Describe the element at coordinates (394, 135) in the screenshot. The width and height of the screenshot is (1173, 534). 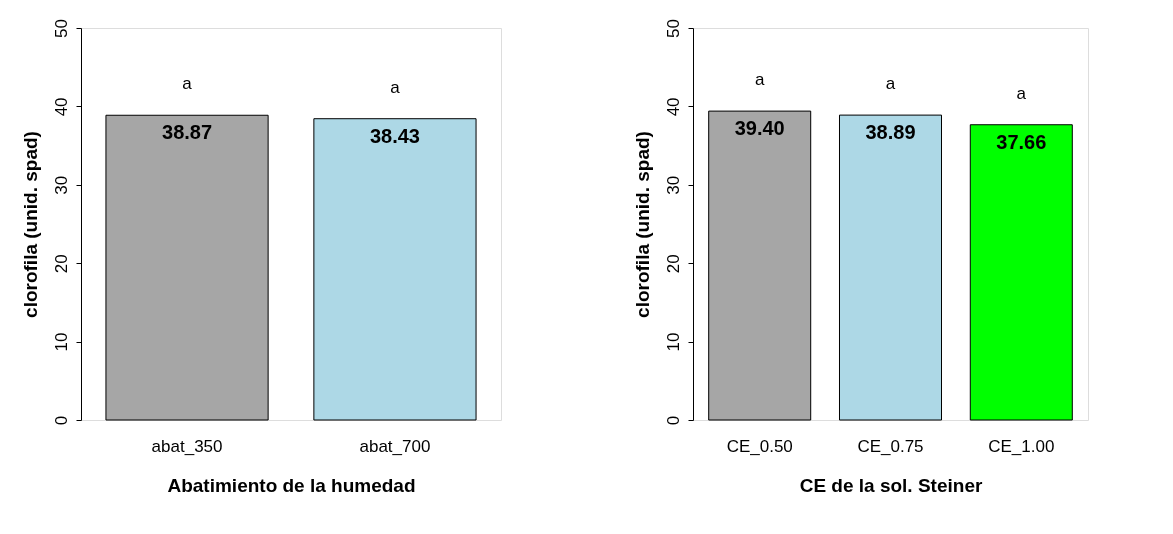
I see `data-label: 38.43` at that location.